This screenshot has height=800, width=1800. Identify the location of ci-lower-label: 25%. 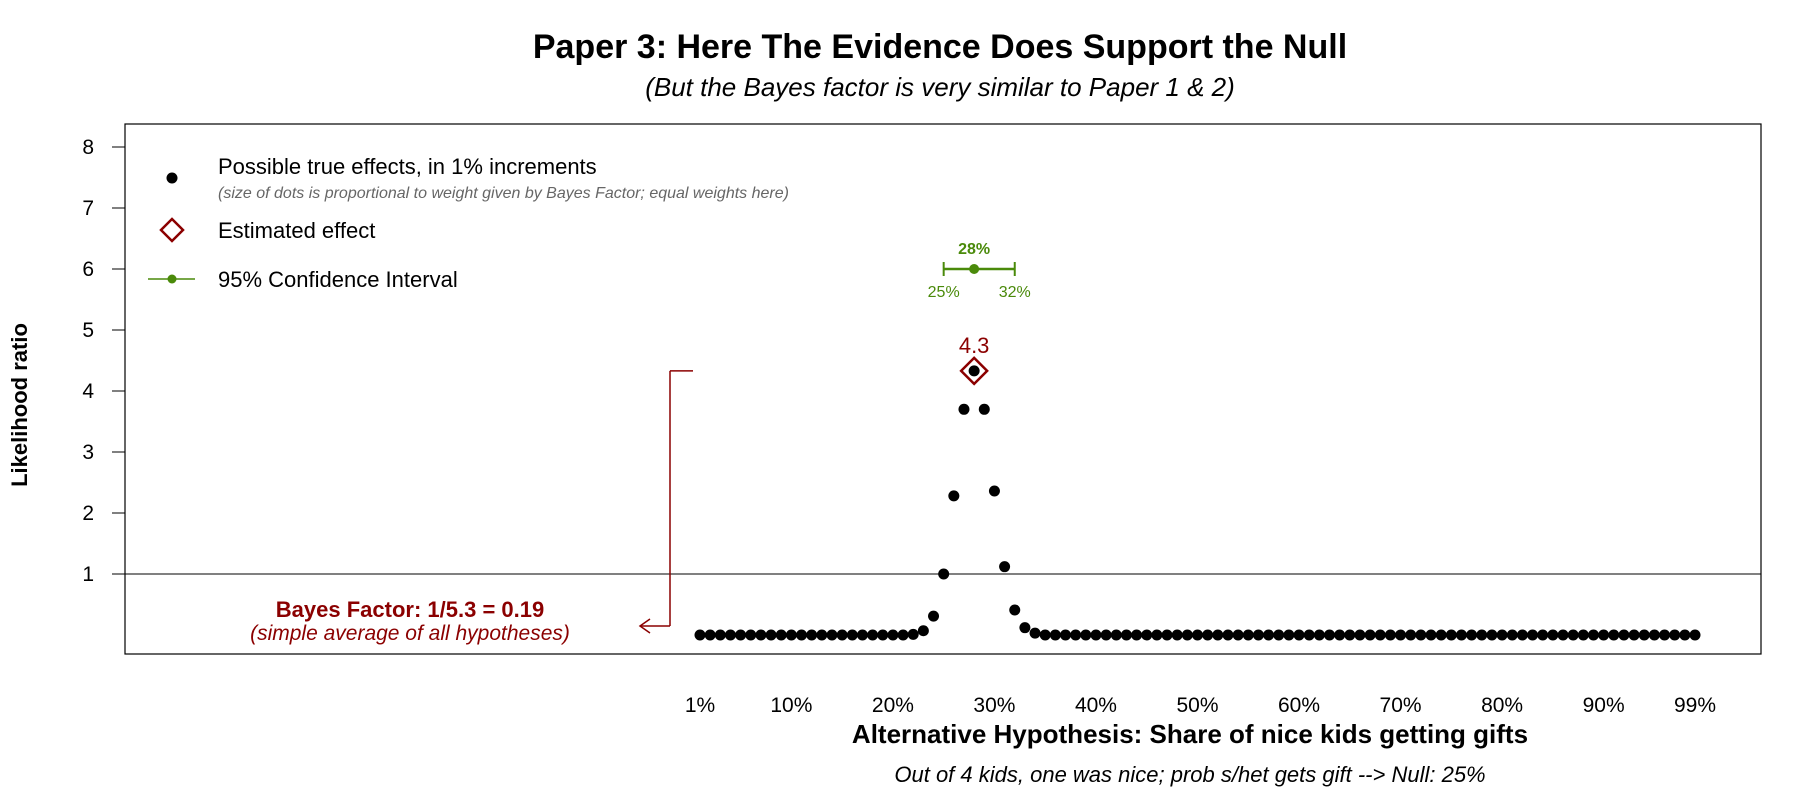
(944, 292).